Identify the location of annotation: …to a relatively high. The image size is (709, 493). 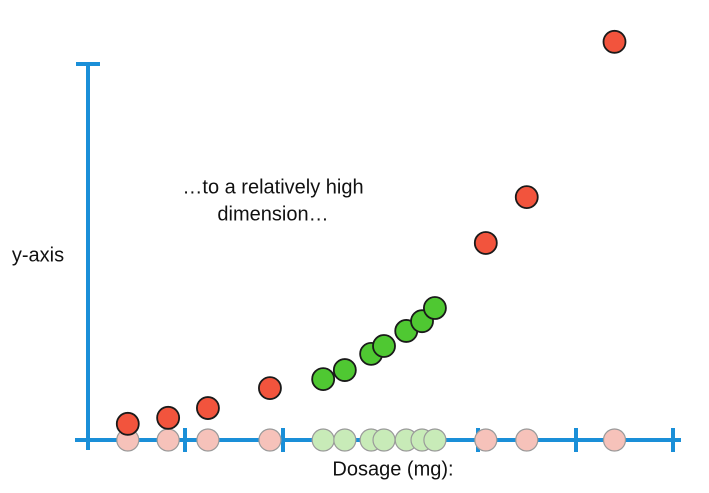
(272, 187).